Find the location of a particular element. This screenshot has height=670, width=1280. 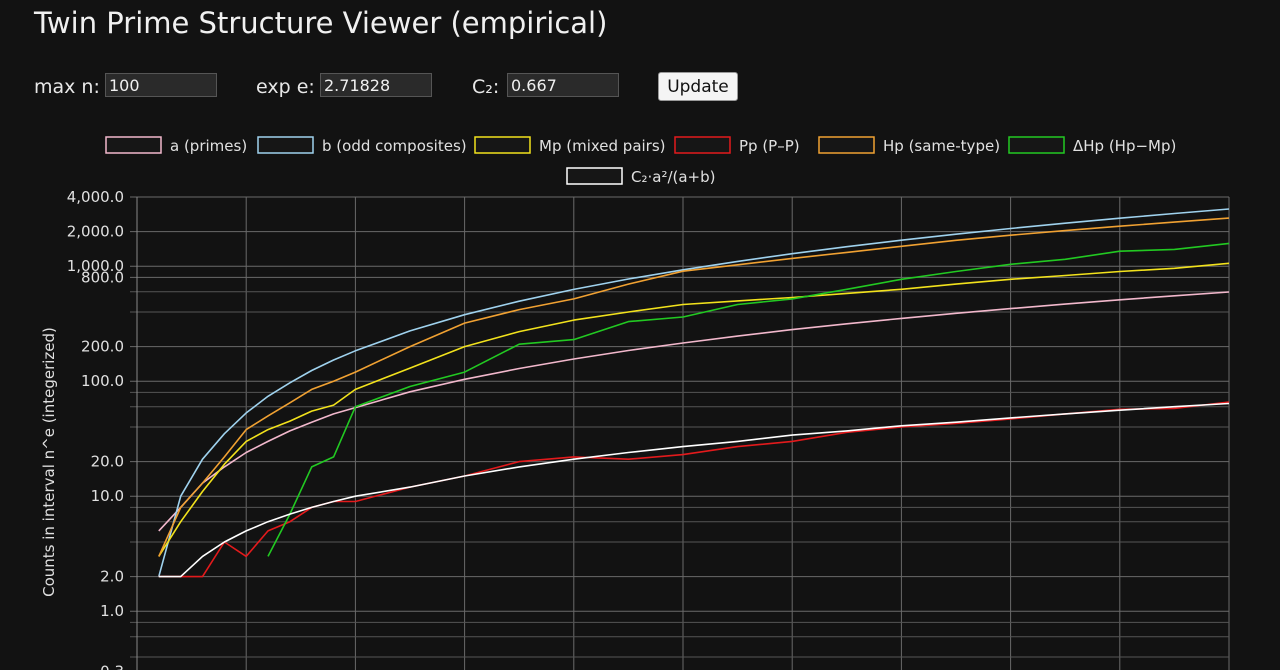

y-tick-label: 4,000.0 is located at coordinates (95, 197).